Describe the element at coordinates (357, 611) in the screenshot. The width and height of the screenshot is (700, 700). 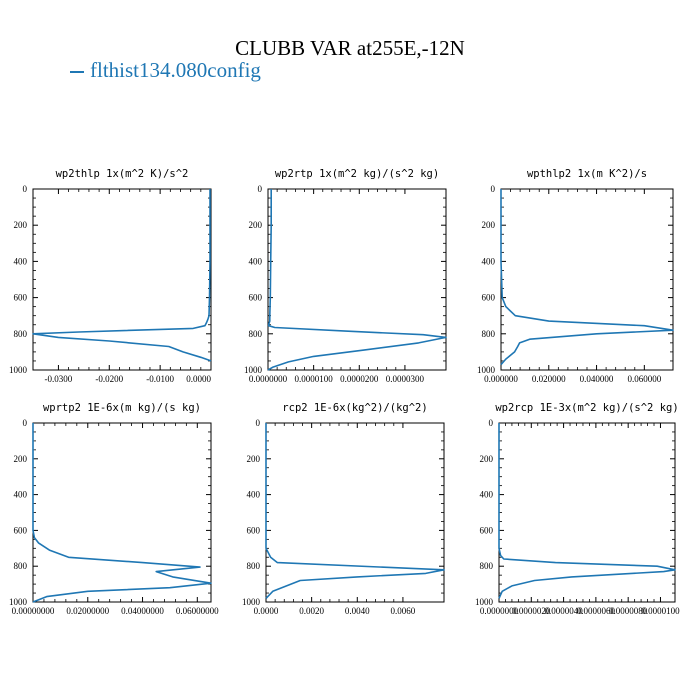
I see `x-tick-label: 0.0040` at that location.